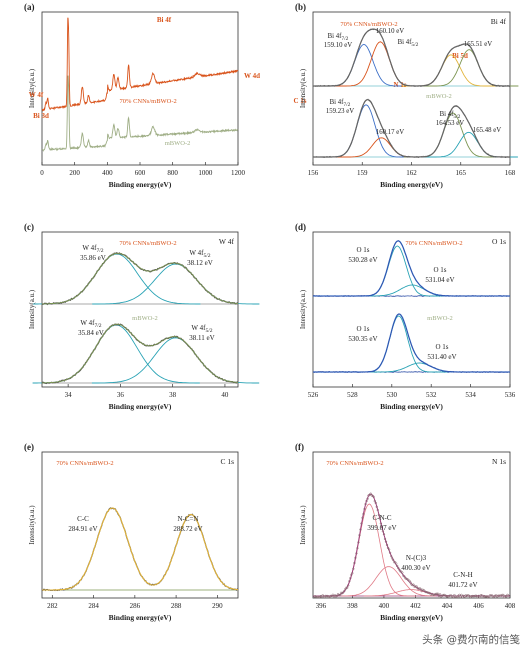 The image size is (530, 657). What do you see at coordinates (352, 606) in the screenshot?
I see `x-tick-label-f: 398` at bounding box center [352, 606].